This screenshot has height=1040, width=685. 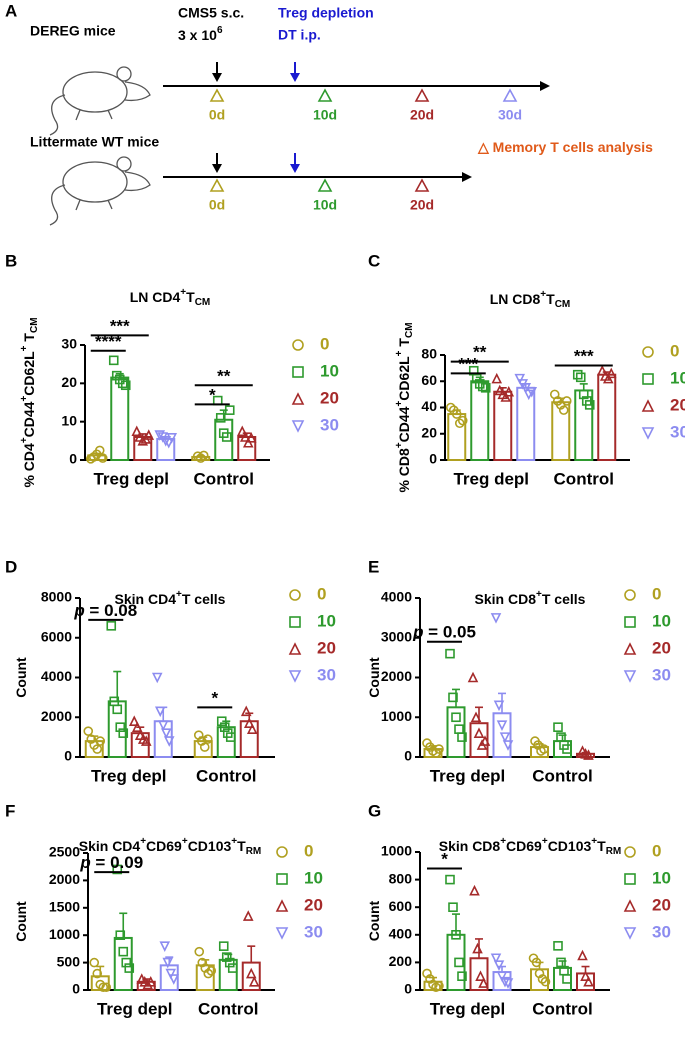 I want to click on chart-title: Skin CD8+CD69+CD103+TRM, so click(x=530, y=846).